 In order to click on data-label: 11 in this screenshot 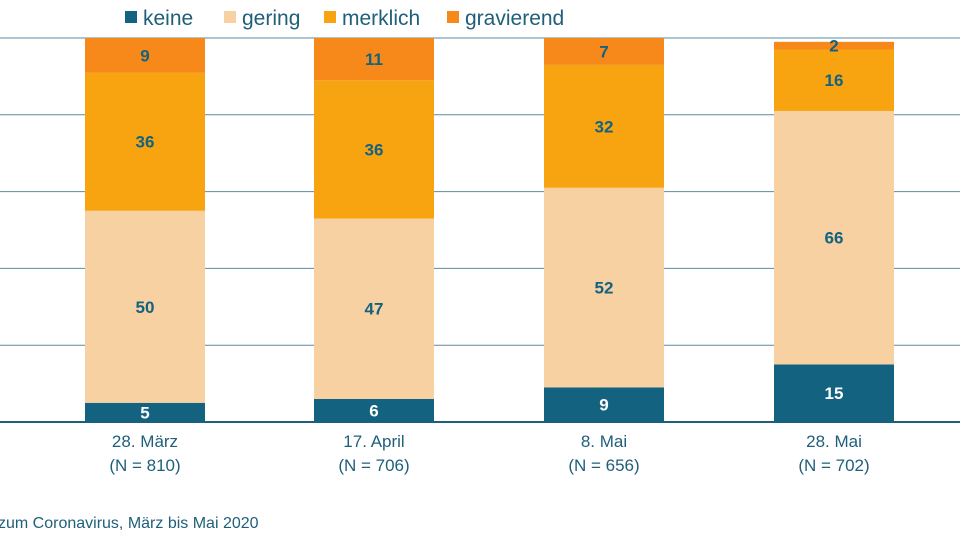, I will do `click(374, 59)`.